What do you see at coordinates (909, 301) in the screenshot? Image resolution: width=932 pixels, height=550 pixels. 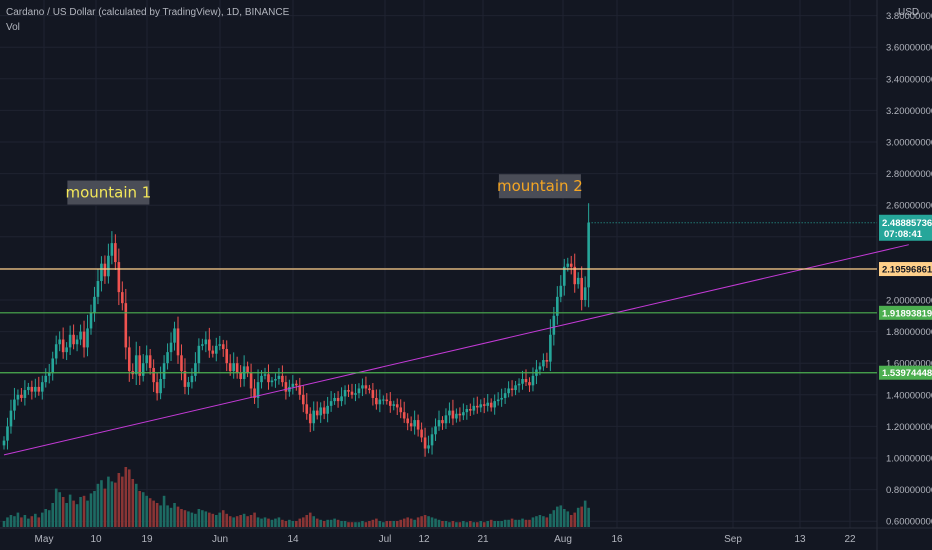 I see `price-axis-label: 2.00000000` at bounding box center [909, 301].